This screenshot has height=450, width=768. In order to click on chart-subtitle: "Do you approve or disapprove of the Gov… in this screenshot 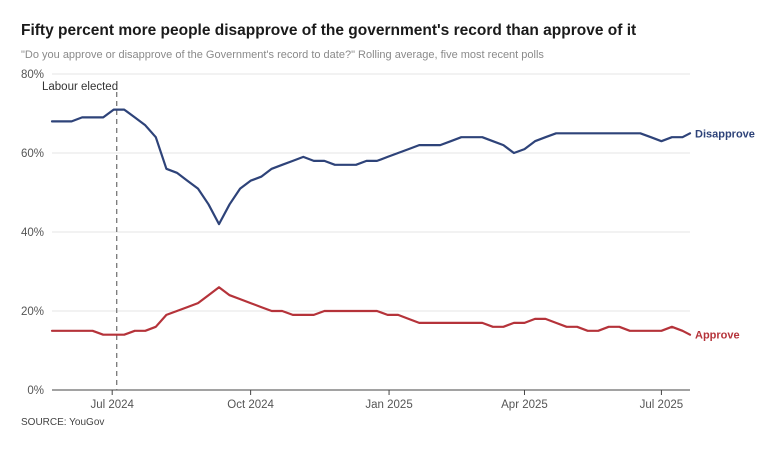, I will do `click(282, 55)`.